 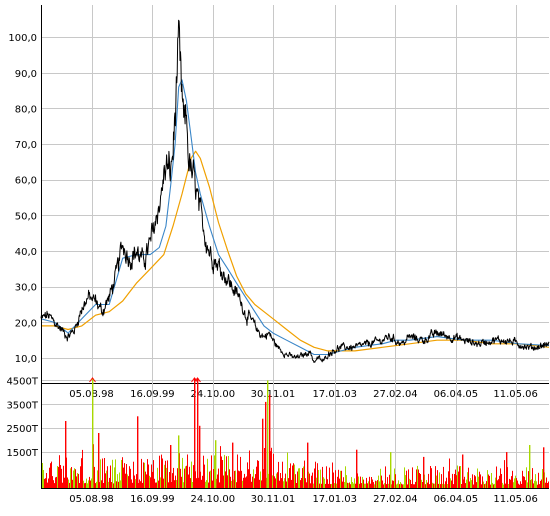 I want to click on volume-x-tick-6: 06.04.05, so click(x=456, y=499).